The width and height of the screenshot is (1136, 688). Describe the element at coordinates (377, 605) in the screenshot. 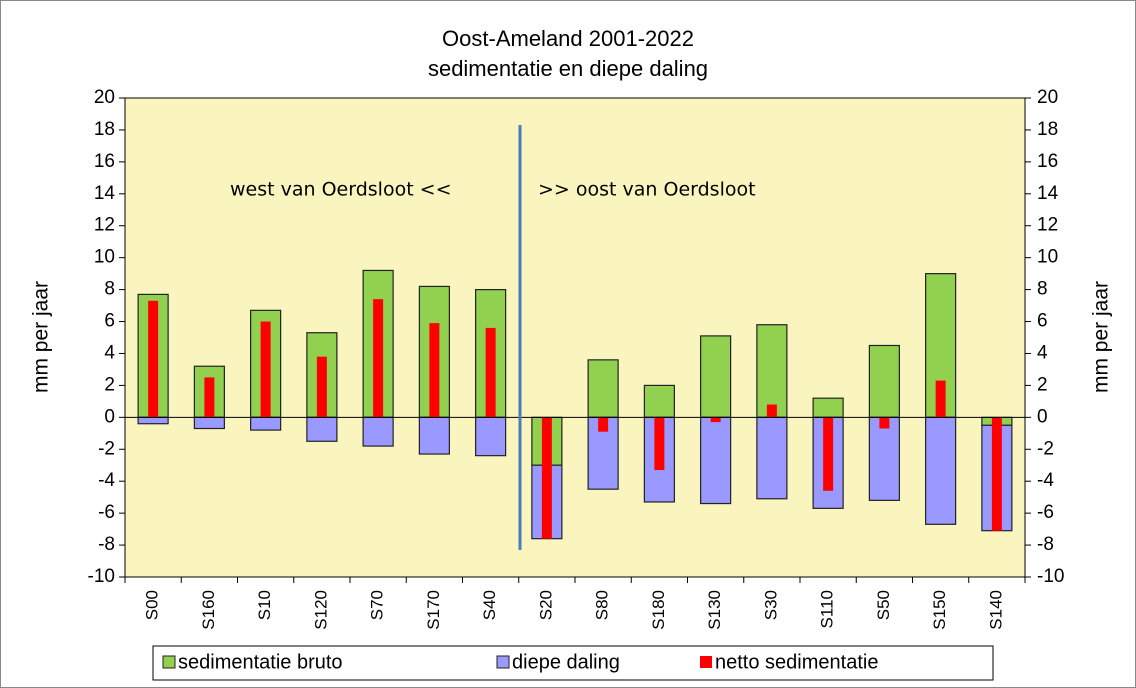

I see `x-tick-label: S70` at that location.